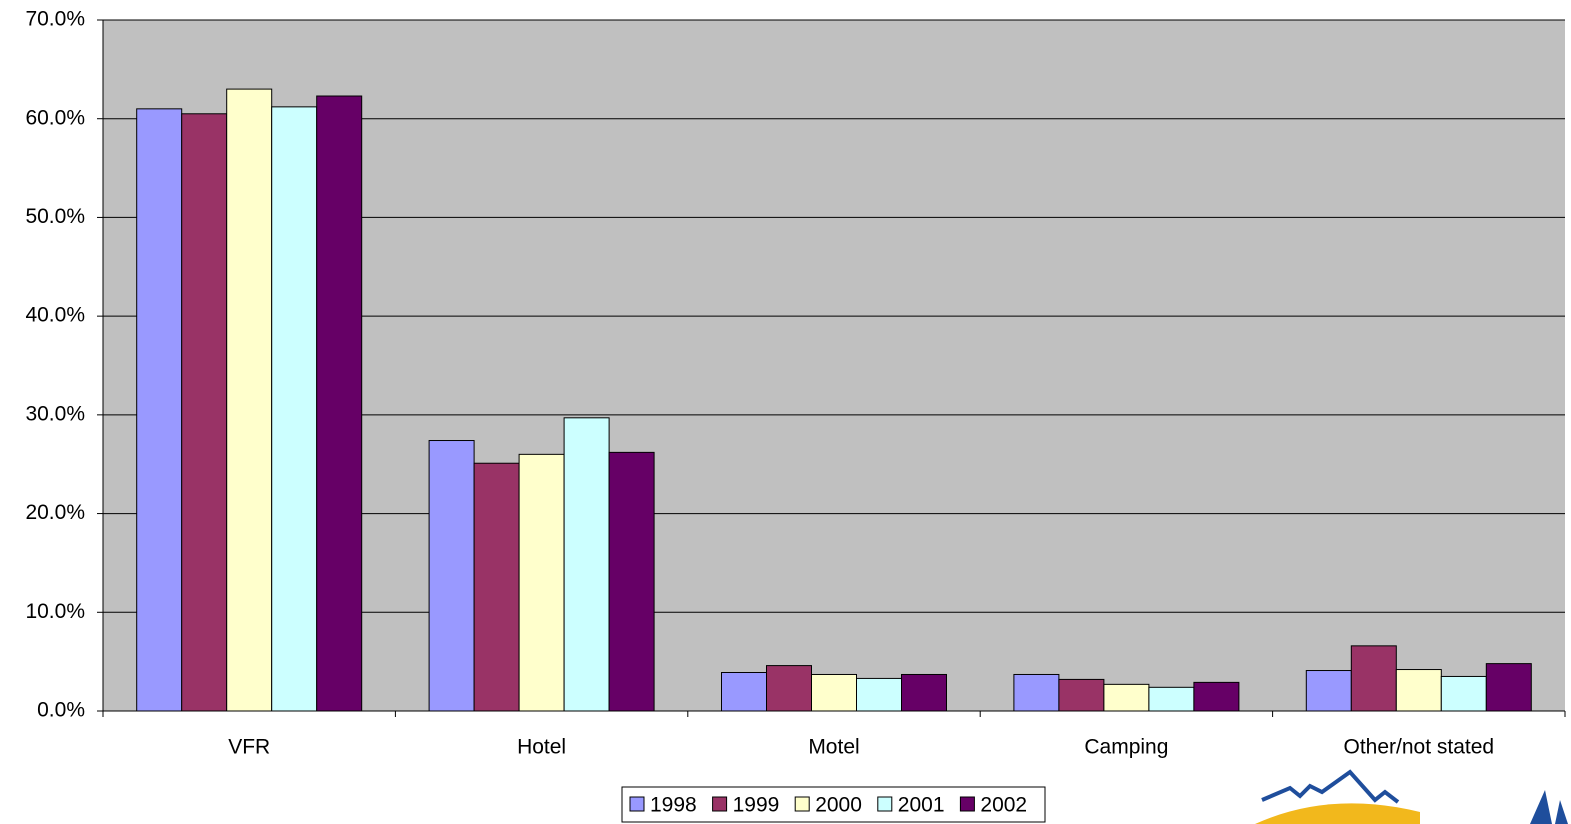 Image resolution: width=1571 pixels, height=824 pixels. What do you see at coordinates (55, 315) in the screenshot?
I see `y-tick-label: 40.0%` at bounding box center [55, 315].